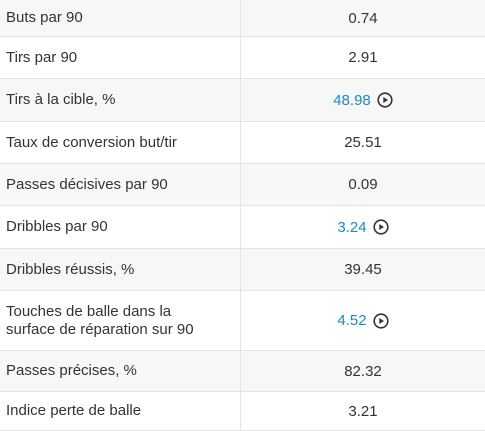 The width and height of the screenshot is (485, 431). I want to click on stat-label: Dribbles réussis, %, so click(70, 269).